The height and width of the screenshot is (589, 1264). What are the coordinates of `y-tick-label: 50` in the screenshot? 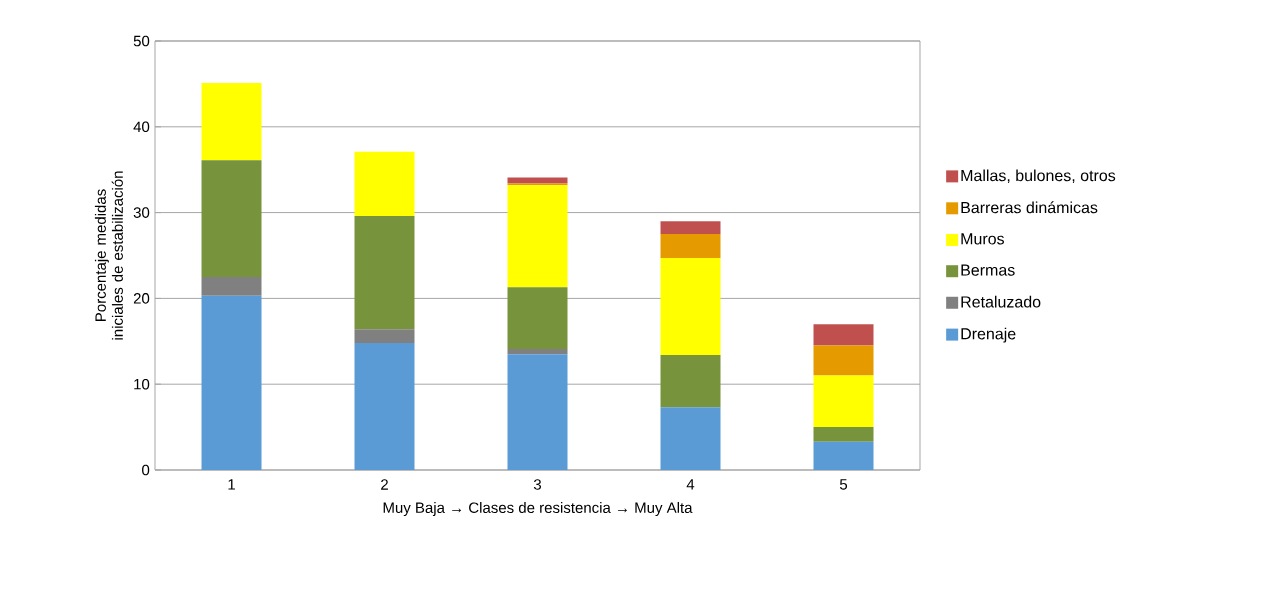 It's located at (141, 41).